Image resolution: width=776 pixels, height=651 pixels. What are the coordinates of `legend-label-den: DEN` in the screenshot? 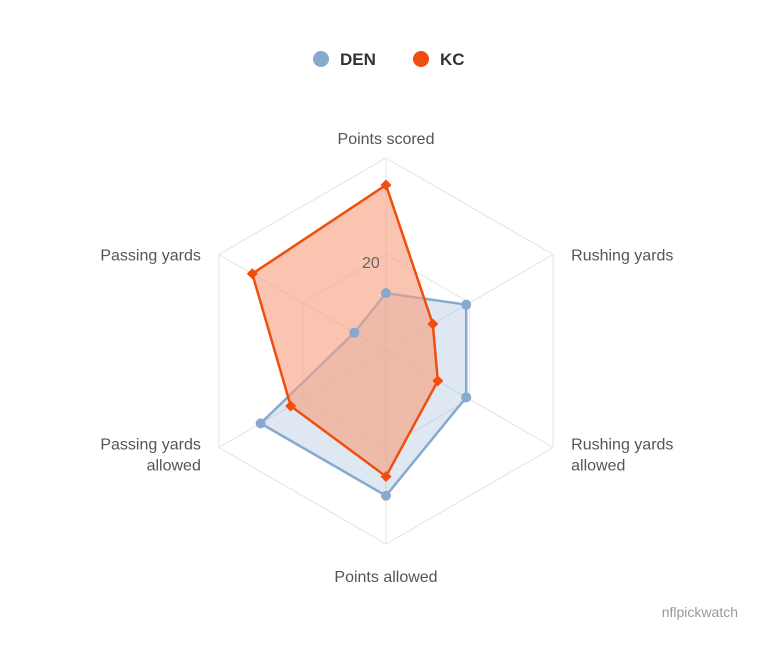 It's located at (358, 59).